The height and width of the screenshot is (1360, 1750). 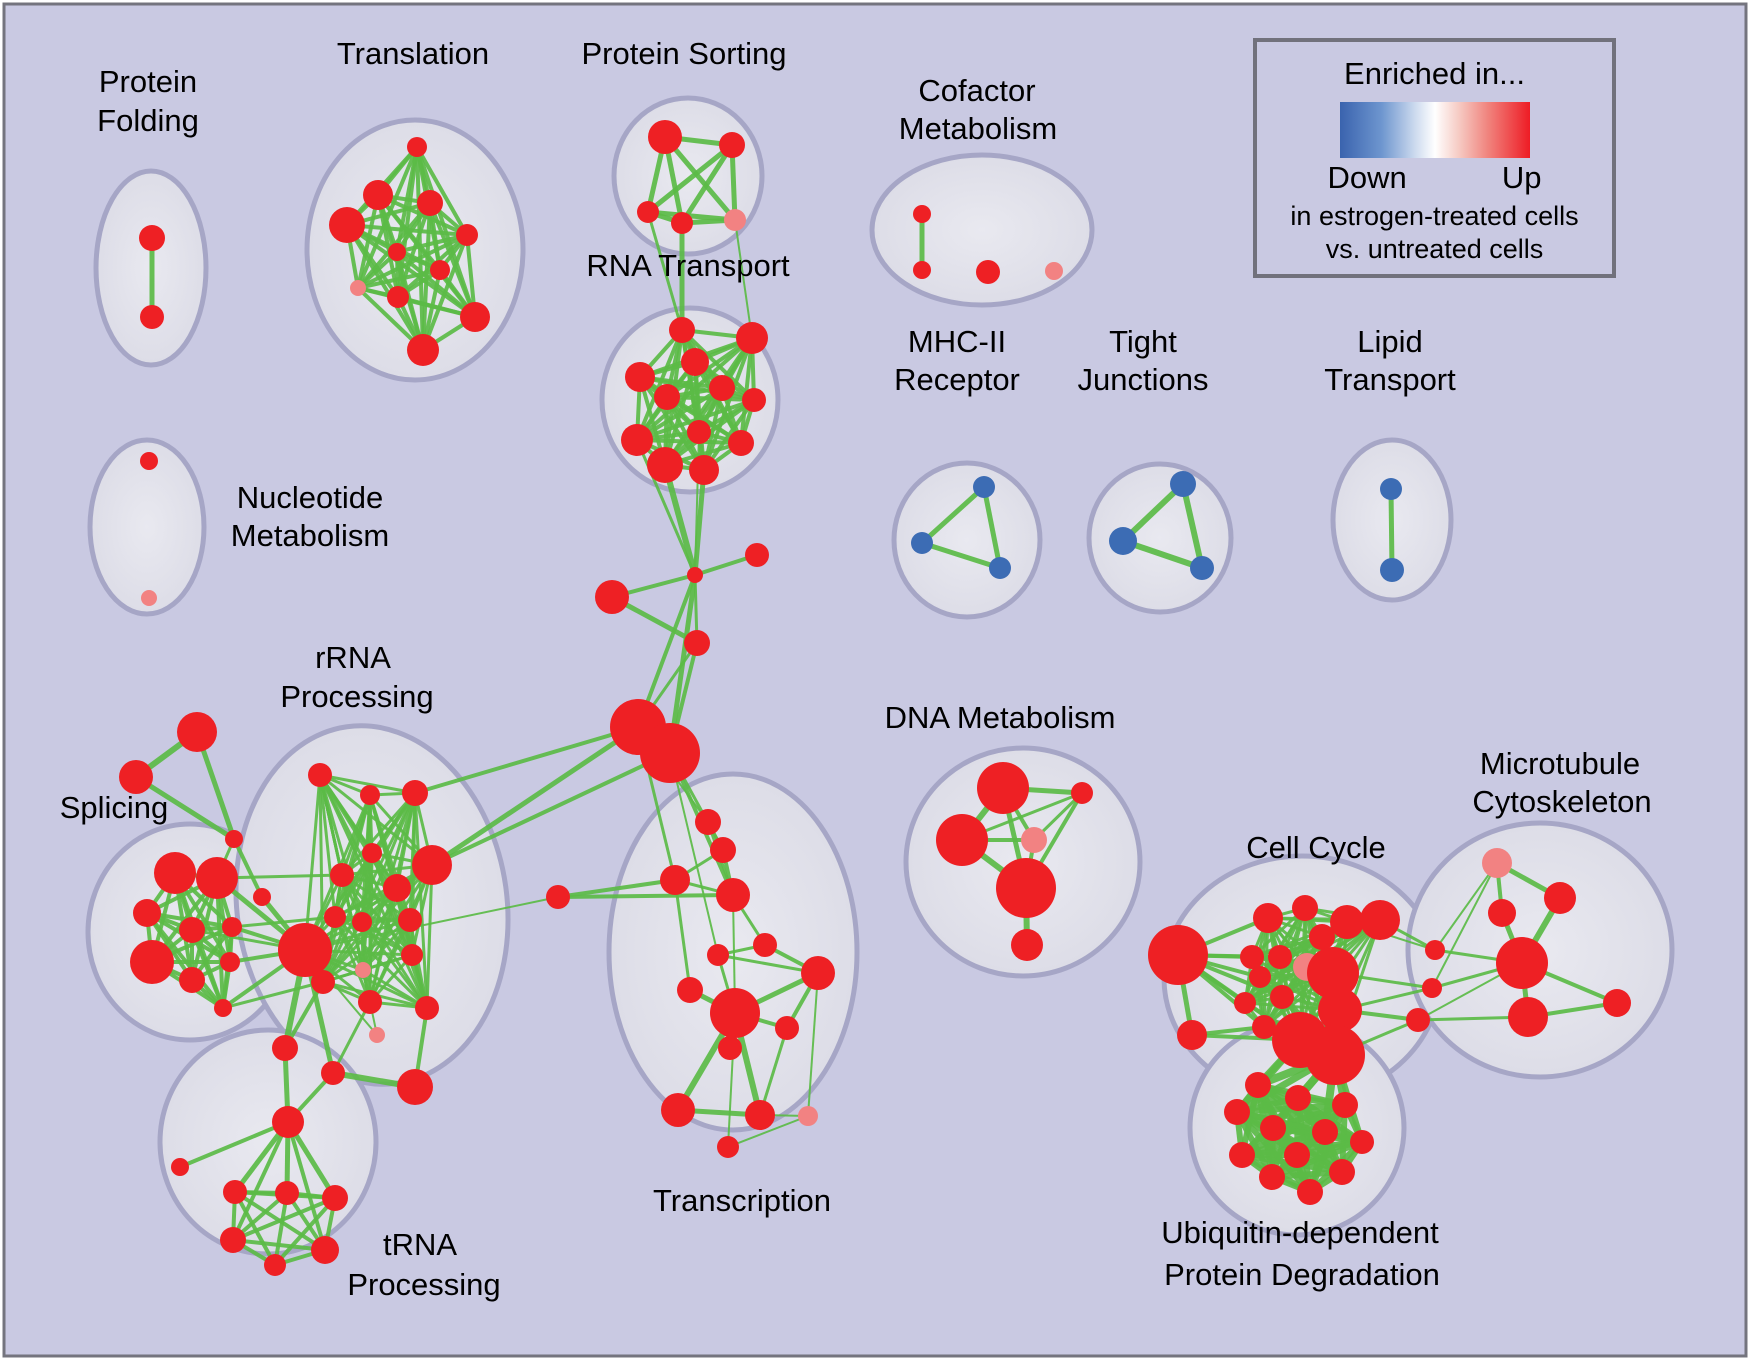 I want to click on cluster-label: Microtubule, so click(x=1560, y=763).